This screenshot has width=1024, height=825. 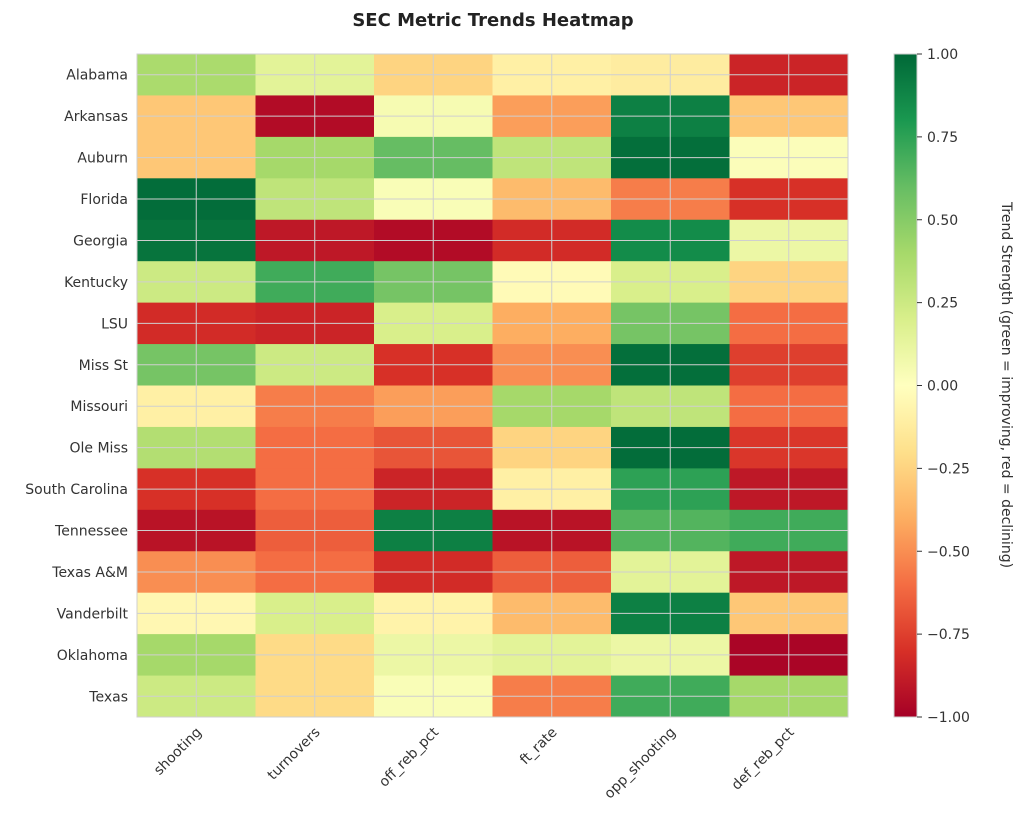 What do you see at coordinates (948, 552) in the screenshot?
I see `colorbar-tick-label: −0.50` at bounding box center [948, 552].